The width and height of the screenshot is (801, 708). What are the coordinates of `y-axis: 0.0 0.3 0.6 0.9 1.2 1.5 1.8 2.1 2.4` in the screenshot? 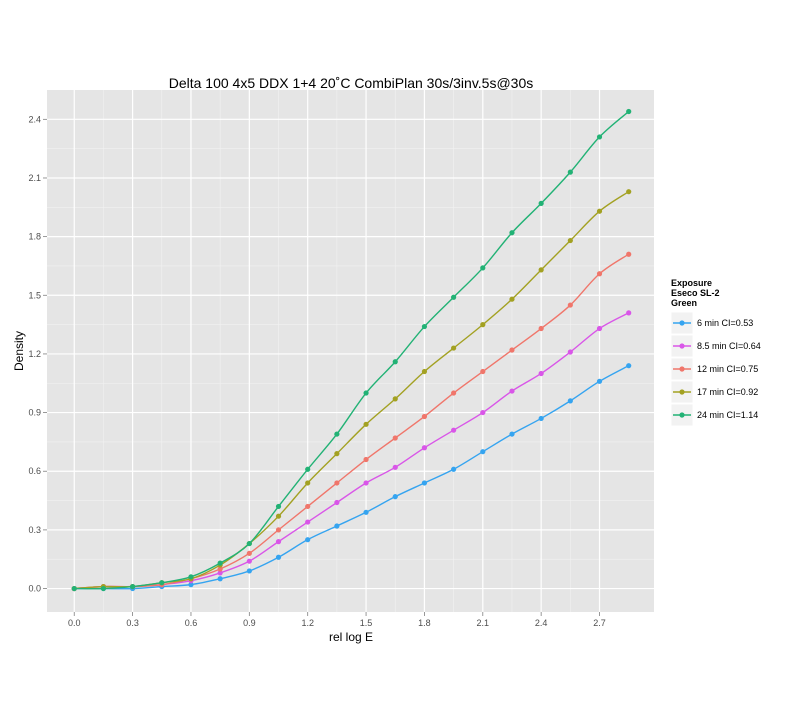 It's located at (37, 354).